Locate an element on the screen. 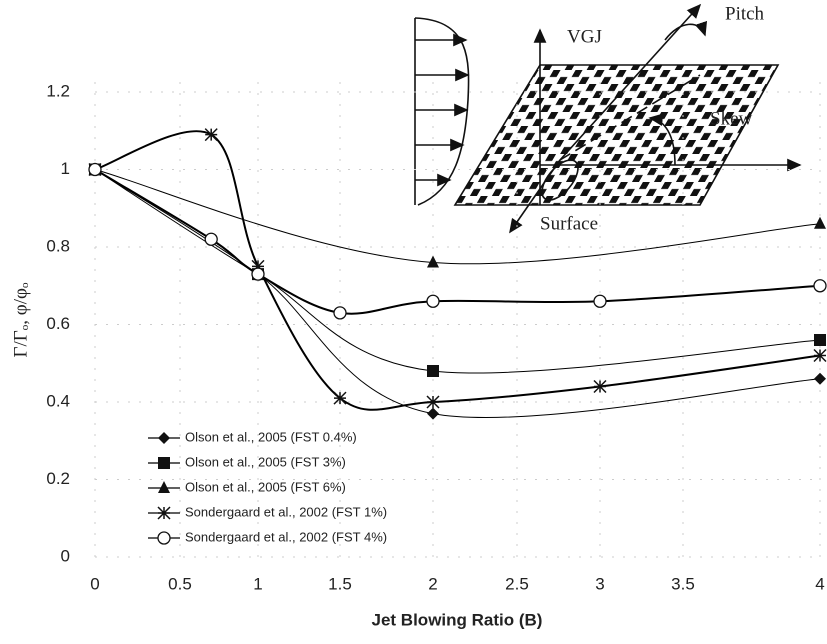 The image size is (827, 644). legend-label: Sondergaard et al., 2002 (FST 1%) is located at coordinates (286, 511).